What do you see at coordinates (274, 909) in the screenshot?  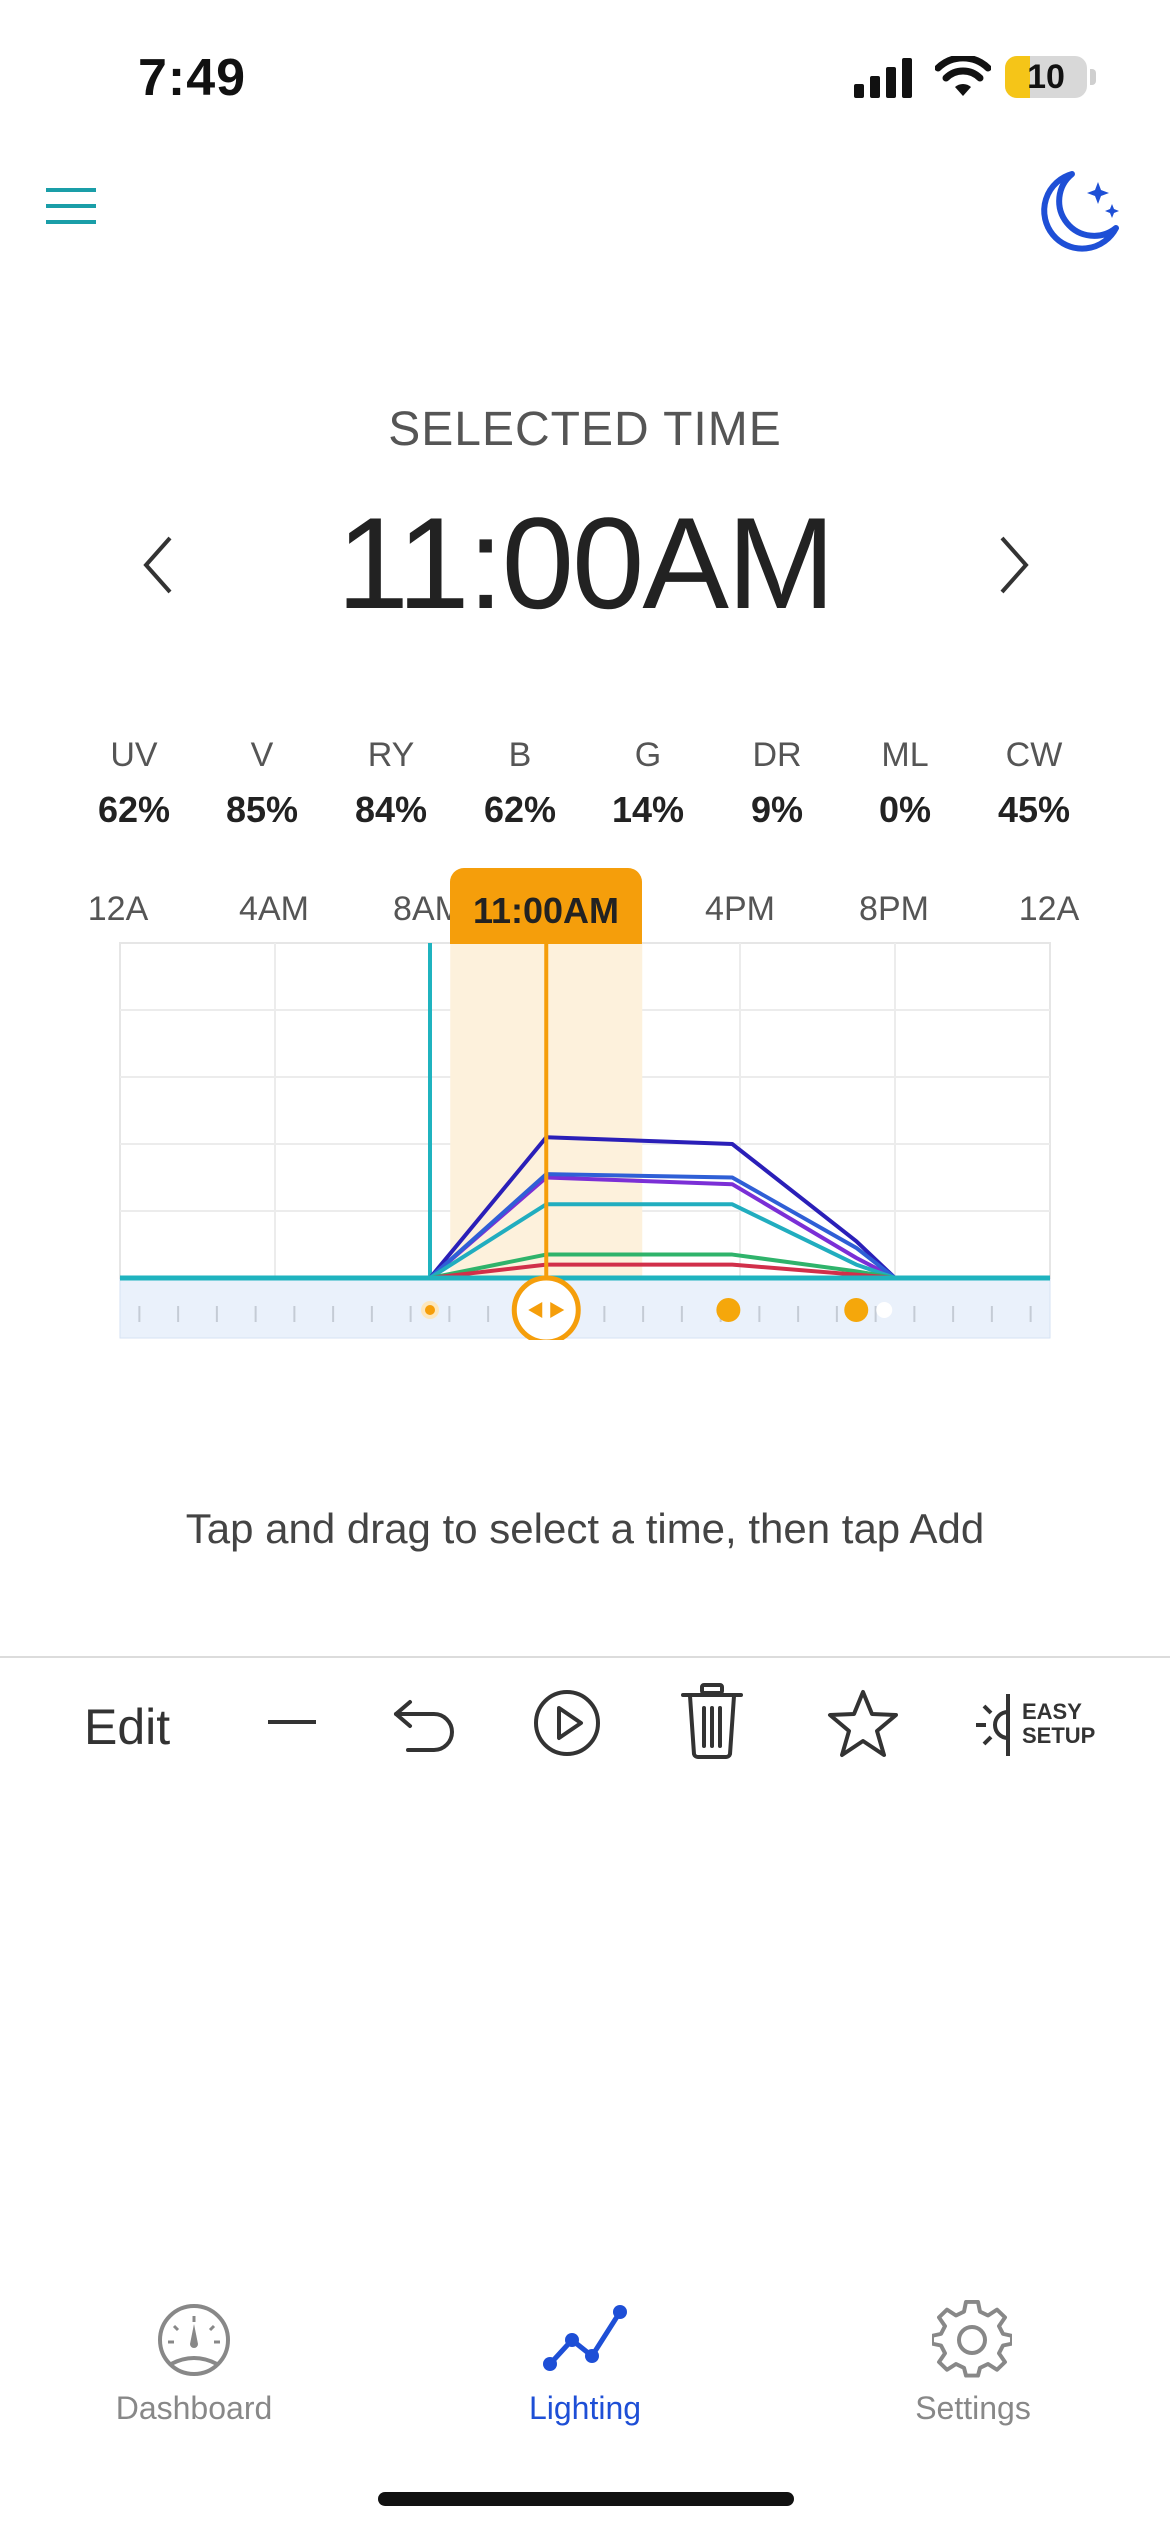 I see `x-tick-label: 4AM` at bounding box center [274, 909].